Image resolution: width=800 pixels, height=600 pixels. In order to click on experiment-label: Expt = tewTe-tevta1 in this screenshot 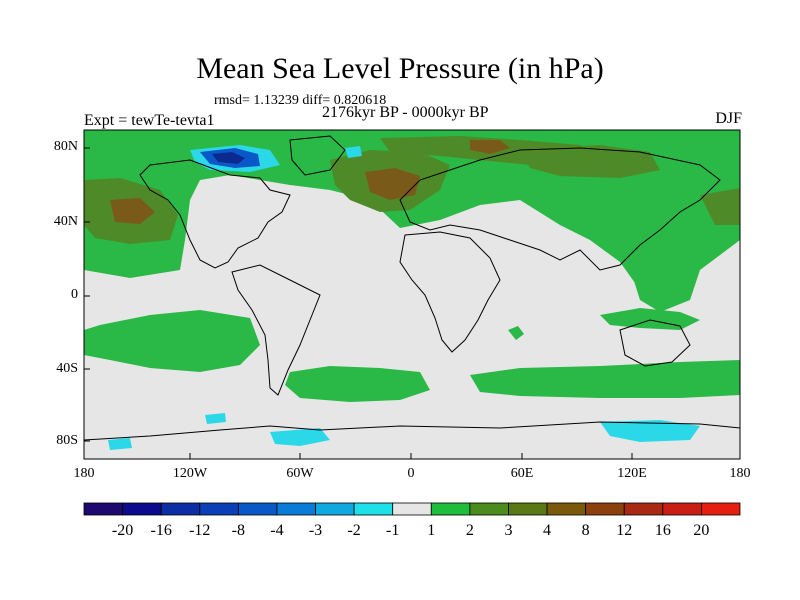, I will do `click(149, 120)`.